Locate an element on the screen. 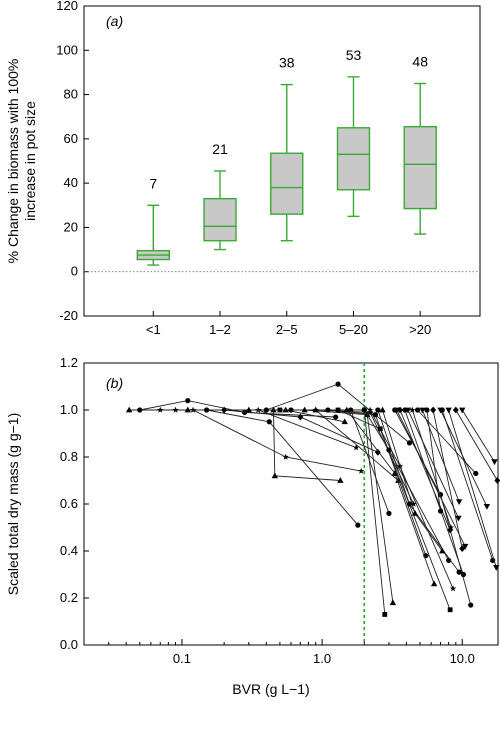  sample-count-label: 21 is located at coordinates (220, 149).